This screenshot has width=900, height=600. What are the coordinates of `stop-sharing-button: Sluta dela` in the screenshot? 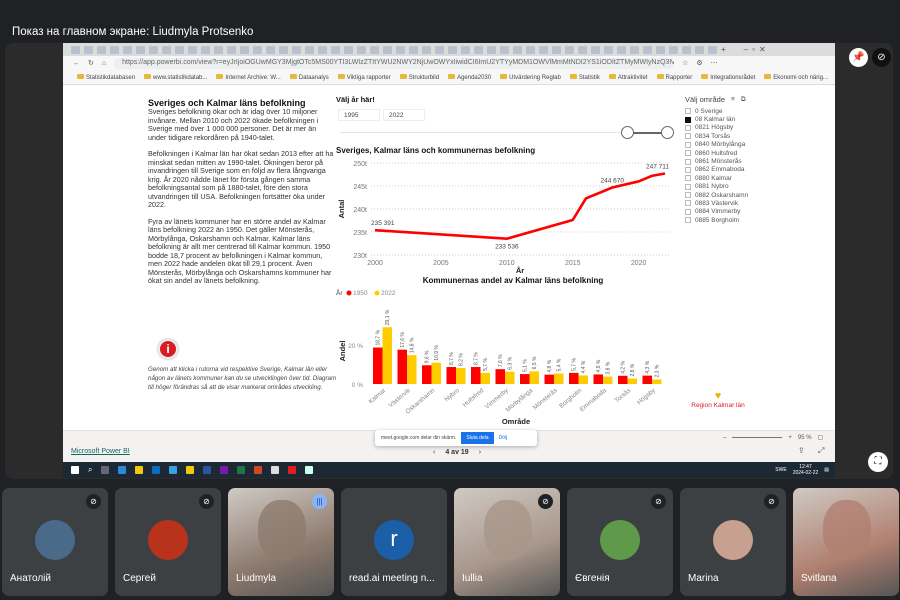 It's located at (477, 438).